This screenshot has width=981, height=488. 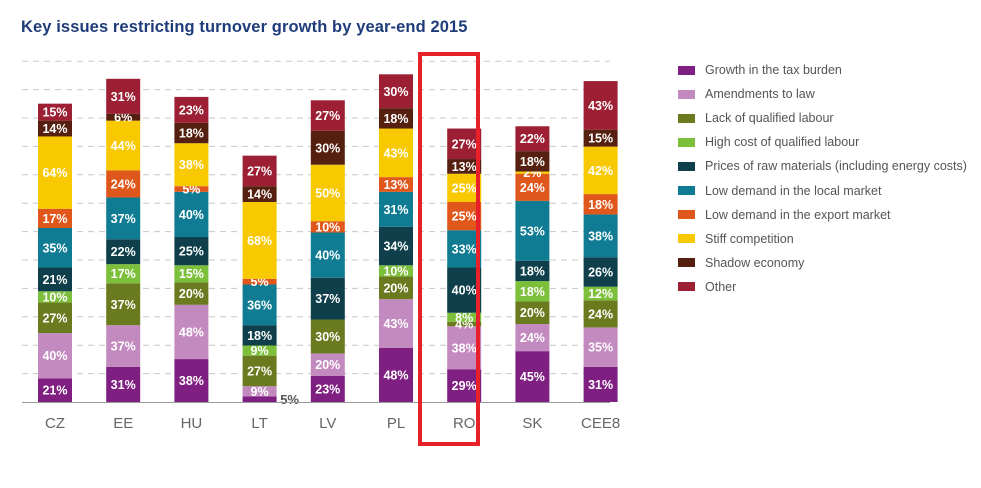 I want to click on legend-label: Growth in the tax burden, so click(x=773, y=70).